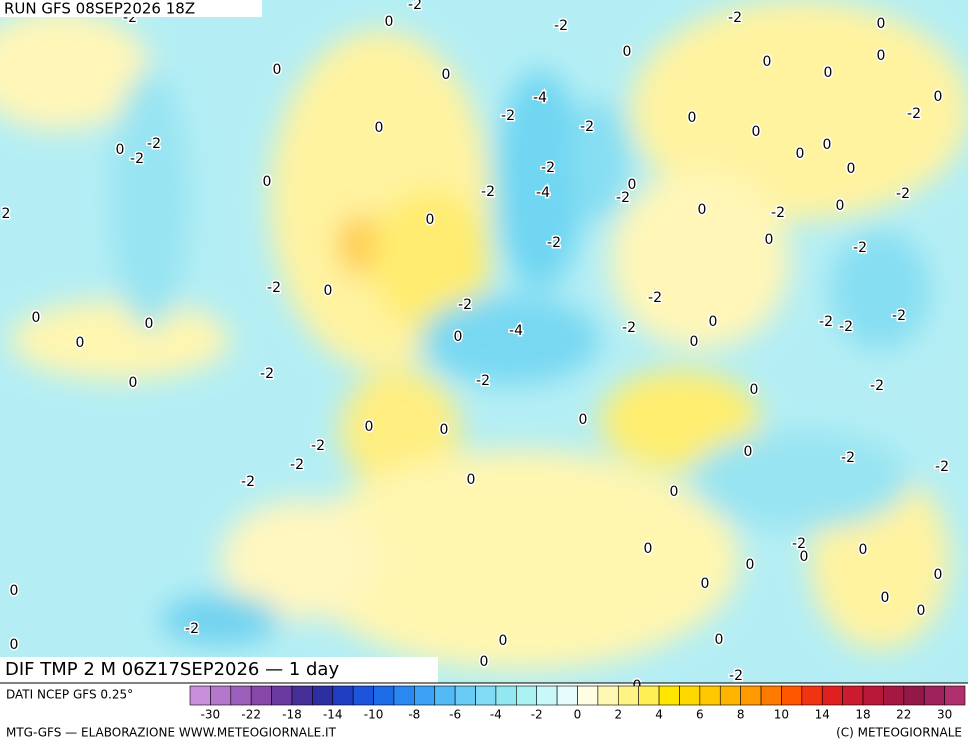  What do you see at coordinates (822, 715) in the screenshot?
I see `colorbar-tick-label: 14` at bounding box center [822, 715].